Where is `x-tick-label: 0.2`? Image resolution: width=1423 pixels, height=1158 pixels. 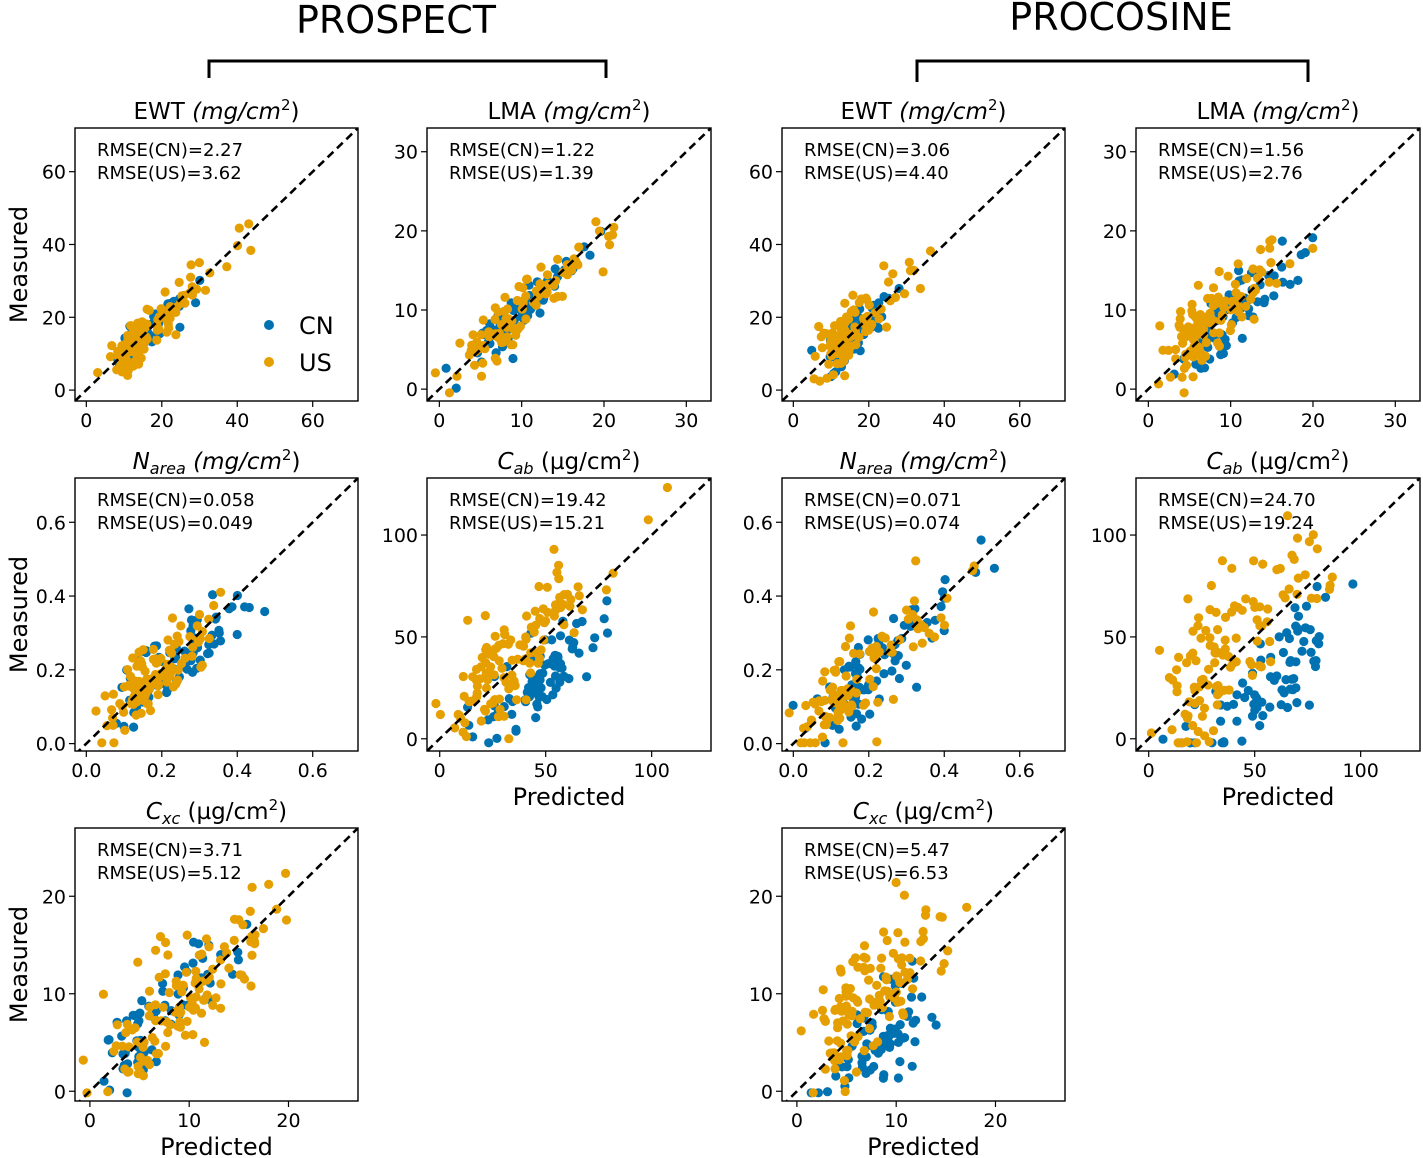
x-tick-label: 0.2 is located at coordinates (162, 771).